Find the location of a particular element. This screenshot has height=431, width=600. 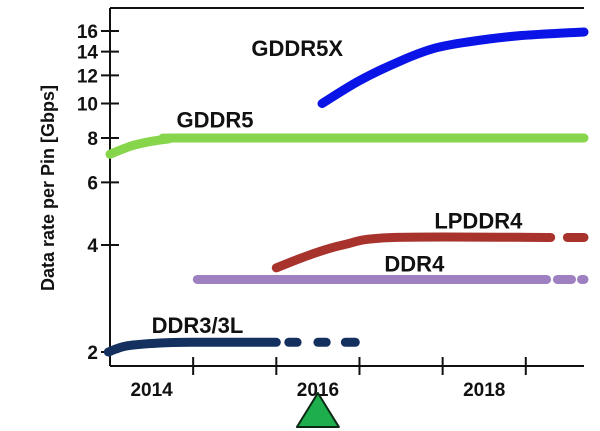

series-line-lpddr4 is located at coordinates (413, 252).